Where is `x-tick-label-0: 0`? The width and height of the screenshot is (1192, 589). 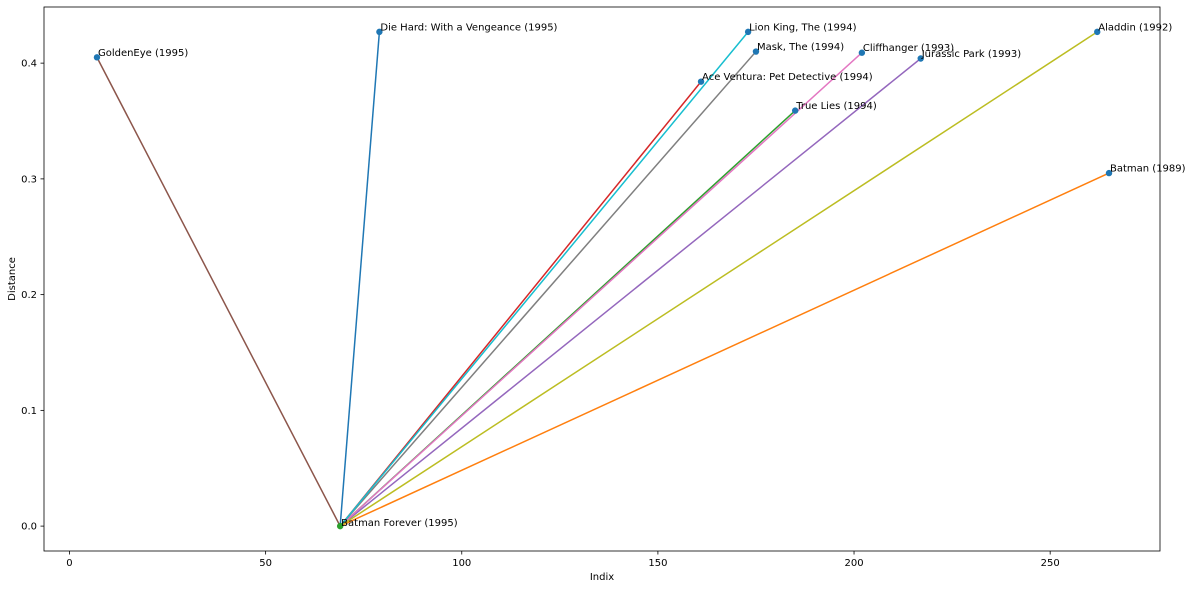
x-tick-label-0: 0 is located at coordinates (69, 563).